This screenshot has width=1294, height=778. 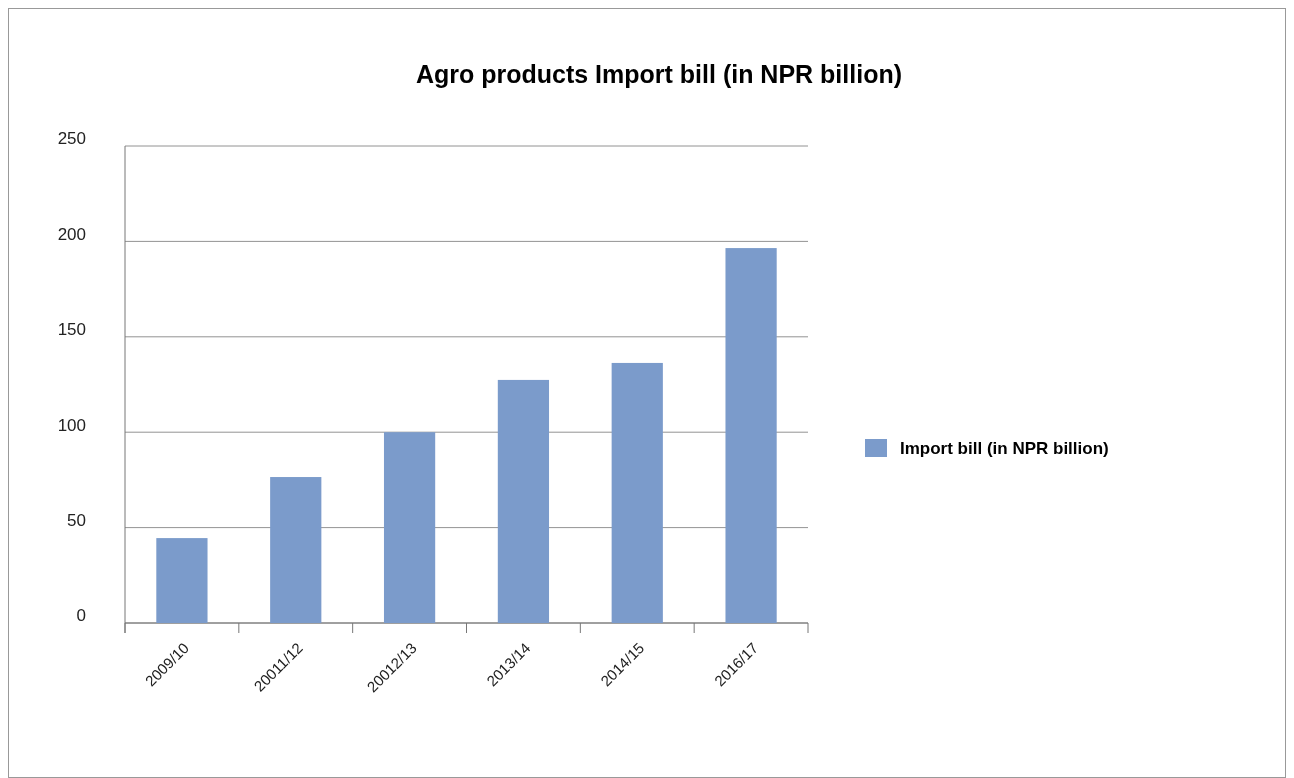 What do you see at coordinates (71, 139) in the screenshot?
I see `y-tick-label: 250` at bounding box center [71, 139].